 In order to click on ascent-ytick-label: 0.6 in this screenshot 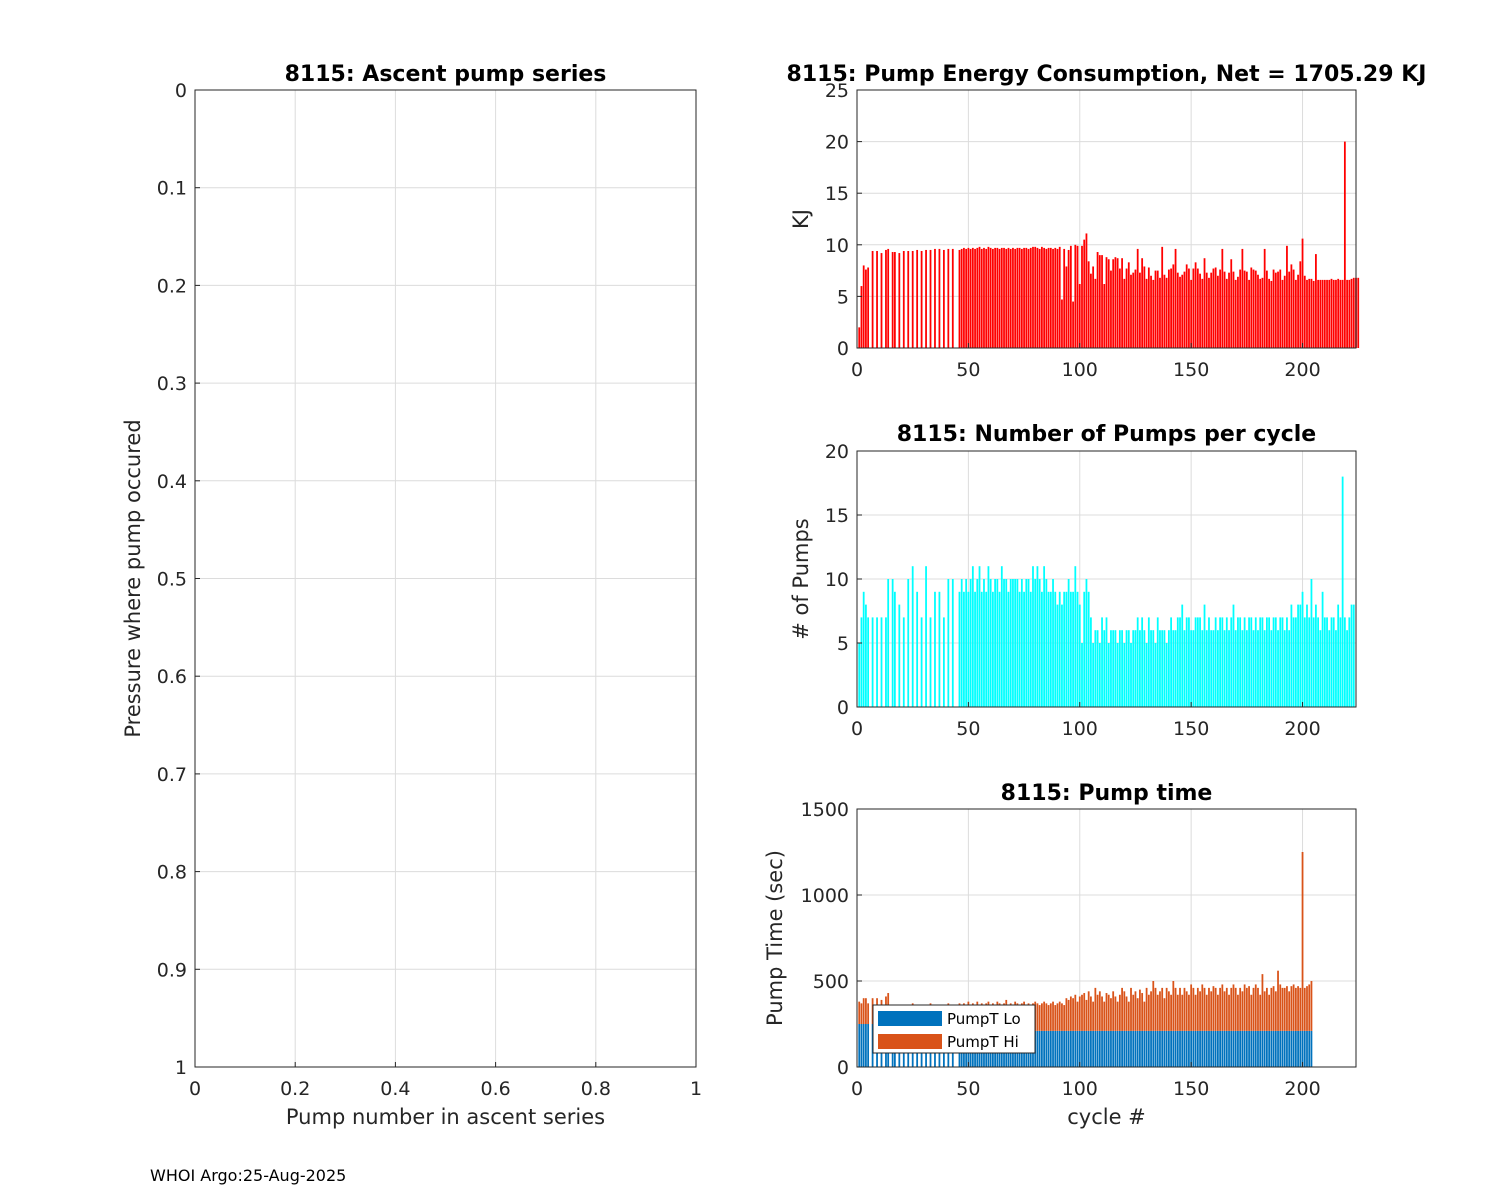, I will do `click(172, 677)`.